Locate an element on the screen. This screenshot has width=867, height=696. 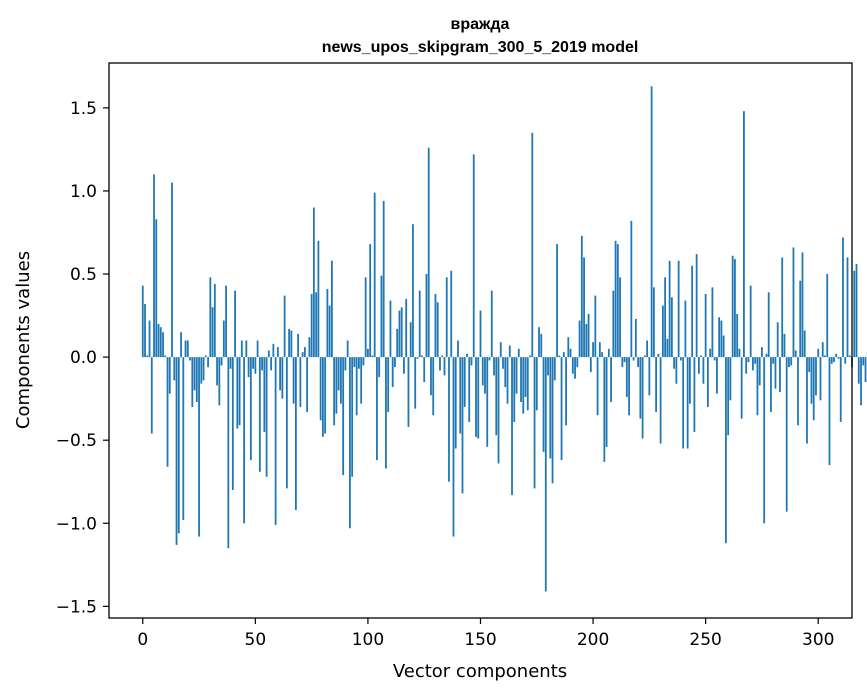
x-tick-label: 0 is located at coordinates (142, 640).